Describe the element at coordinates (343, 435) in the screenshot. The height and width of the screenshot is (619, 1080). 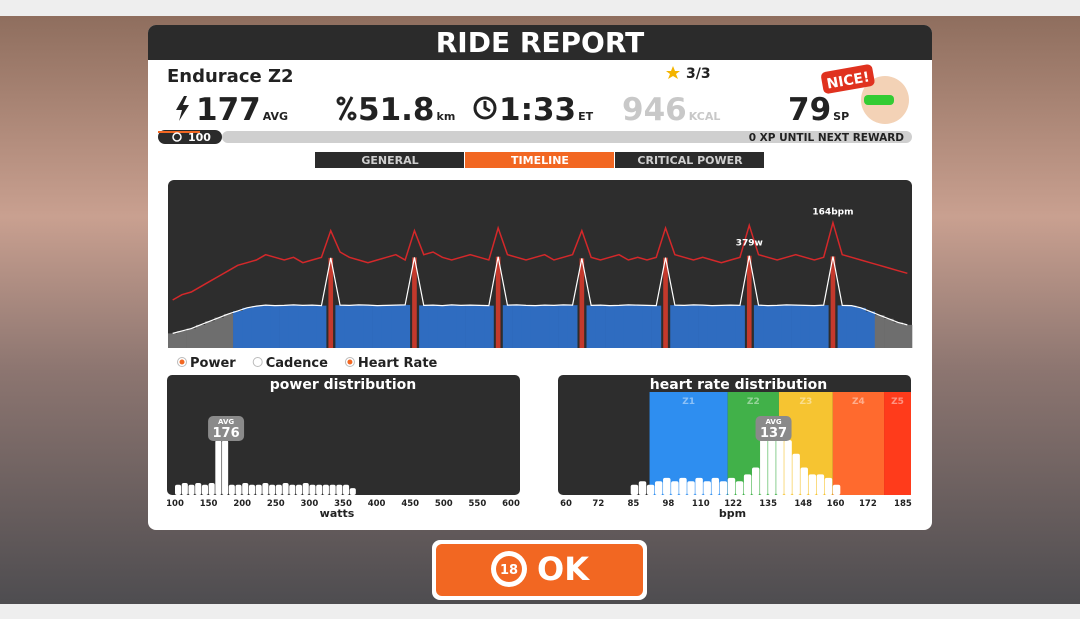
I see `power-dist-panel` at that location.